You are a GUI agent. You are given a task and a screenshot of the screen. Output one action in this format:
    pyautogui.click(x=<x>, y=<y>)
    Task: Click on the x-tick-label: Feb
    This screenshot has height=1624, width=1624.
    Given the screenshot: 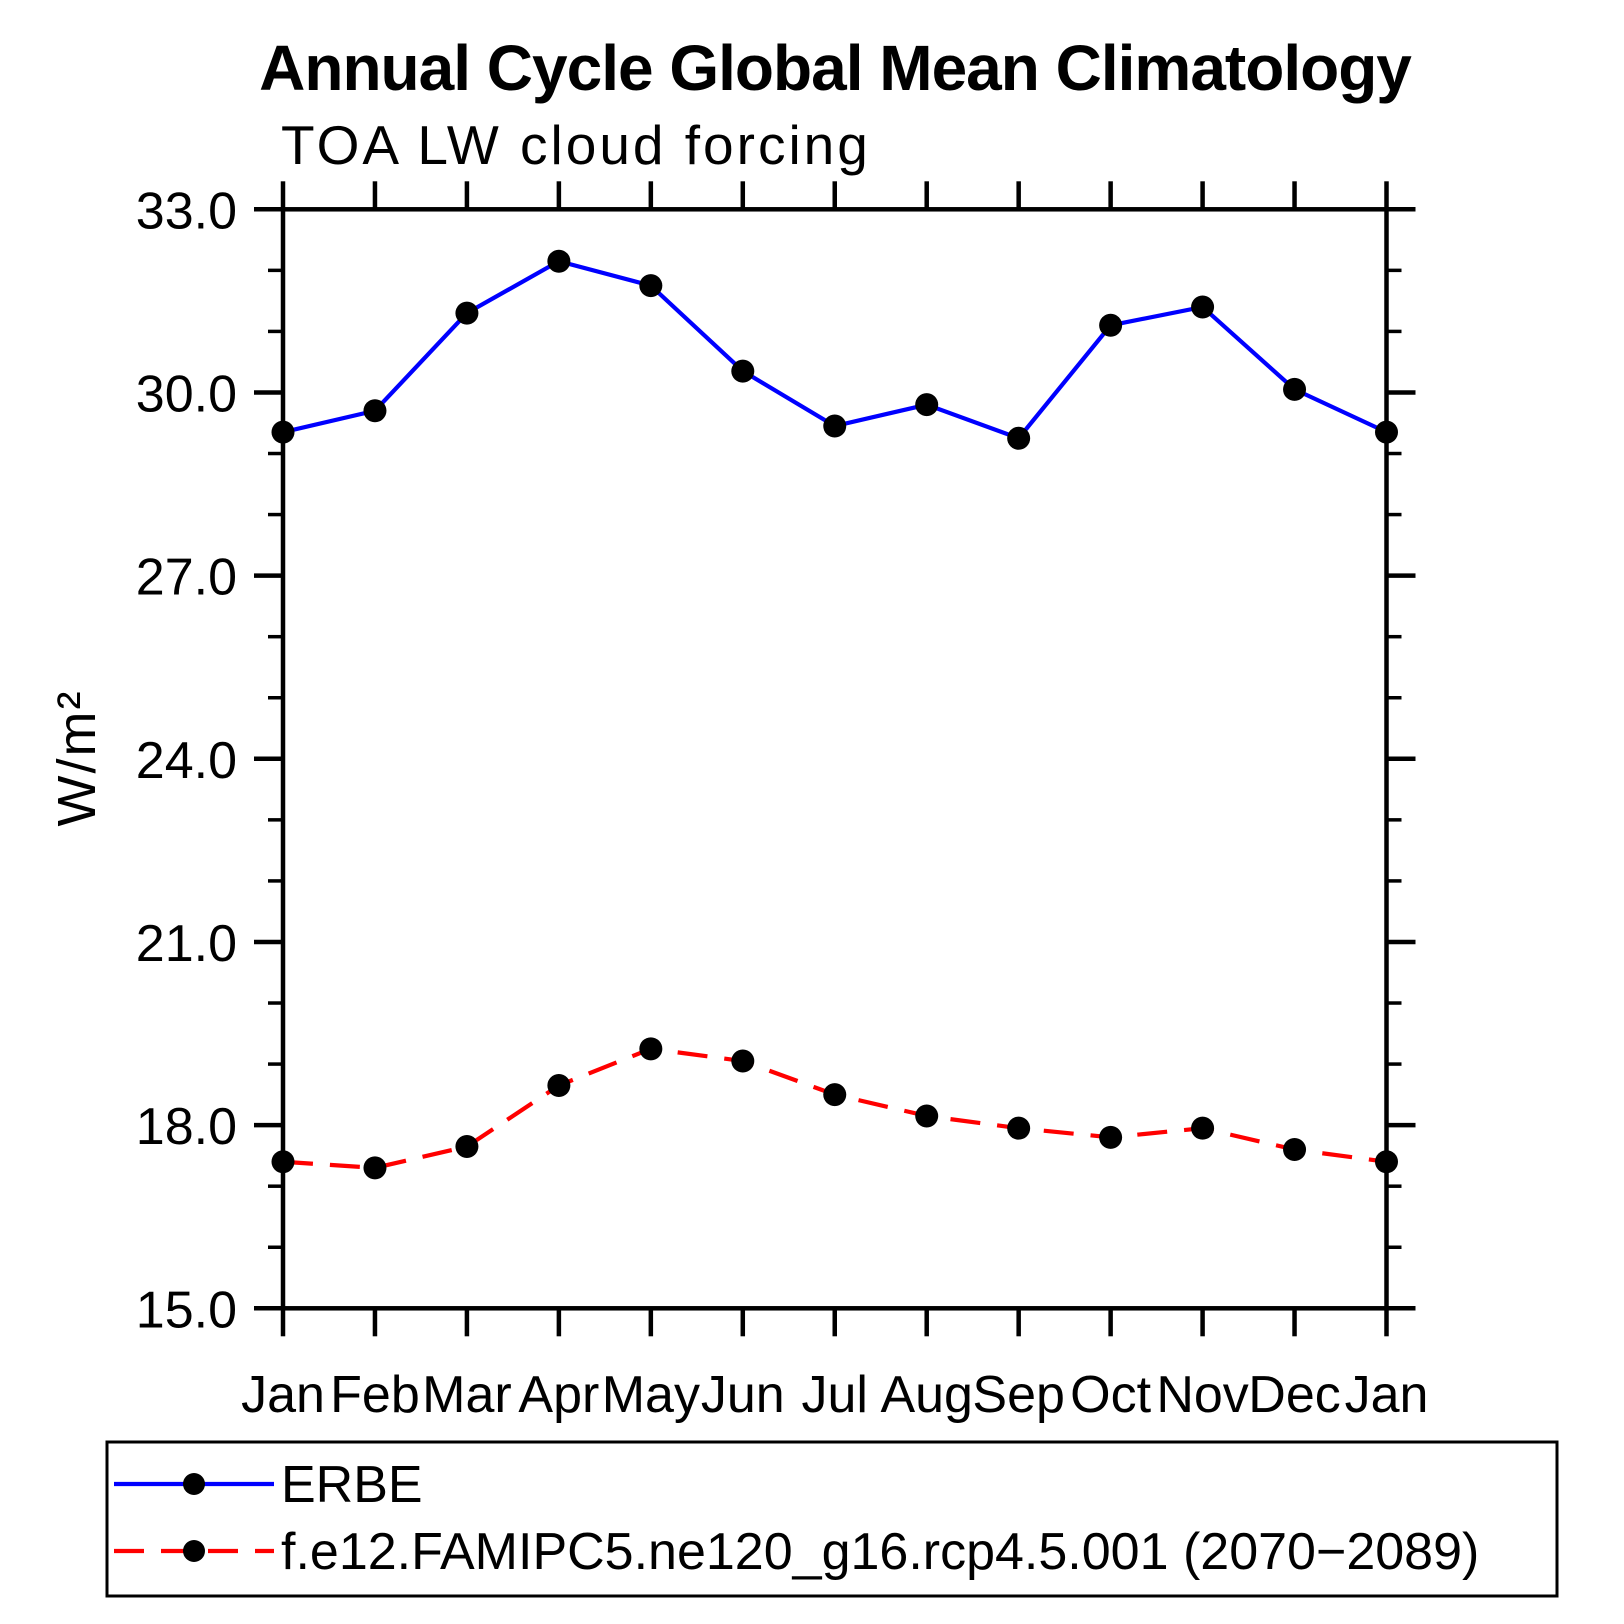 What is the action you would take?
    pyautogui.click(x=375, y=1395)
    